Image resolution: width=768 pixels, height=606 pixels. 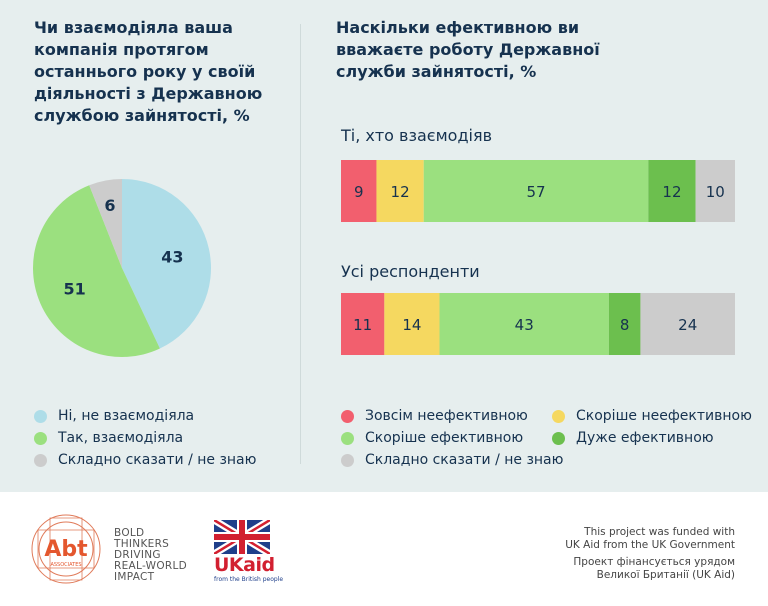 I want to click on bar-segment-label: 10, so click(x=715, y=192).